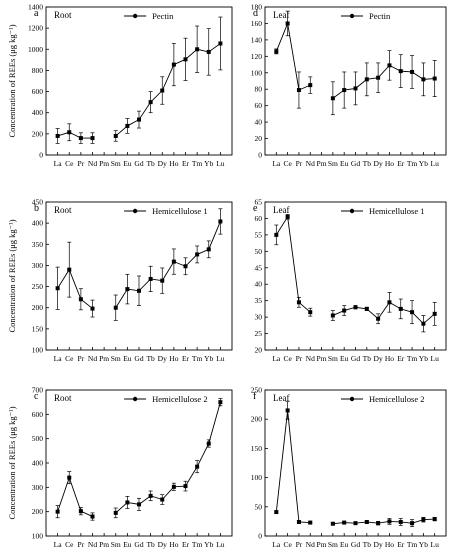 This screenshot has width=451, height=555. What do you see at coordinates (35, 7) in the screenshot?
I see `y-tick-label: 1400` at bounding box center [35, 7].